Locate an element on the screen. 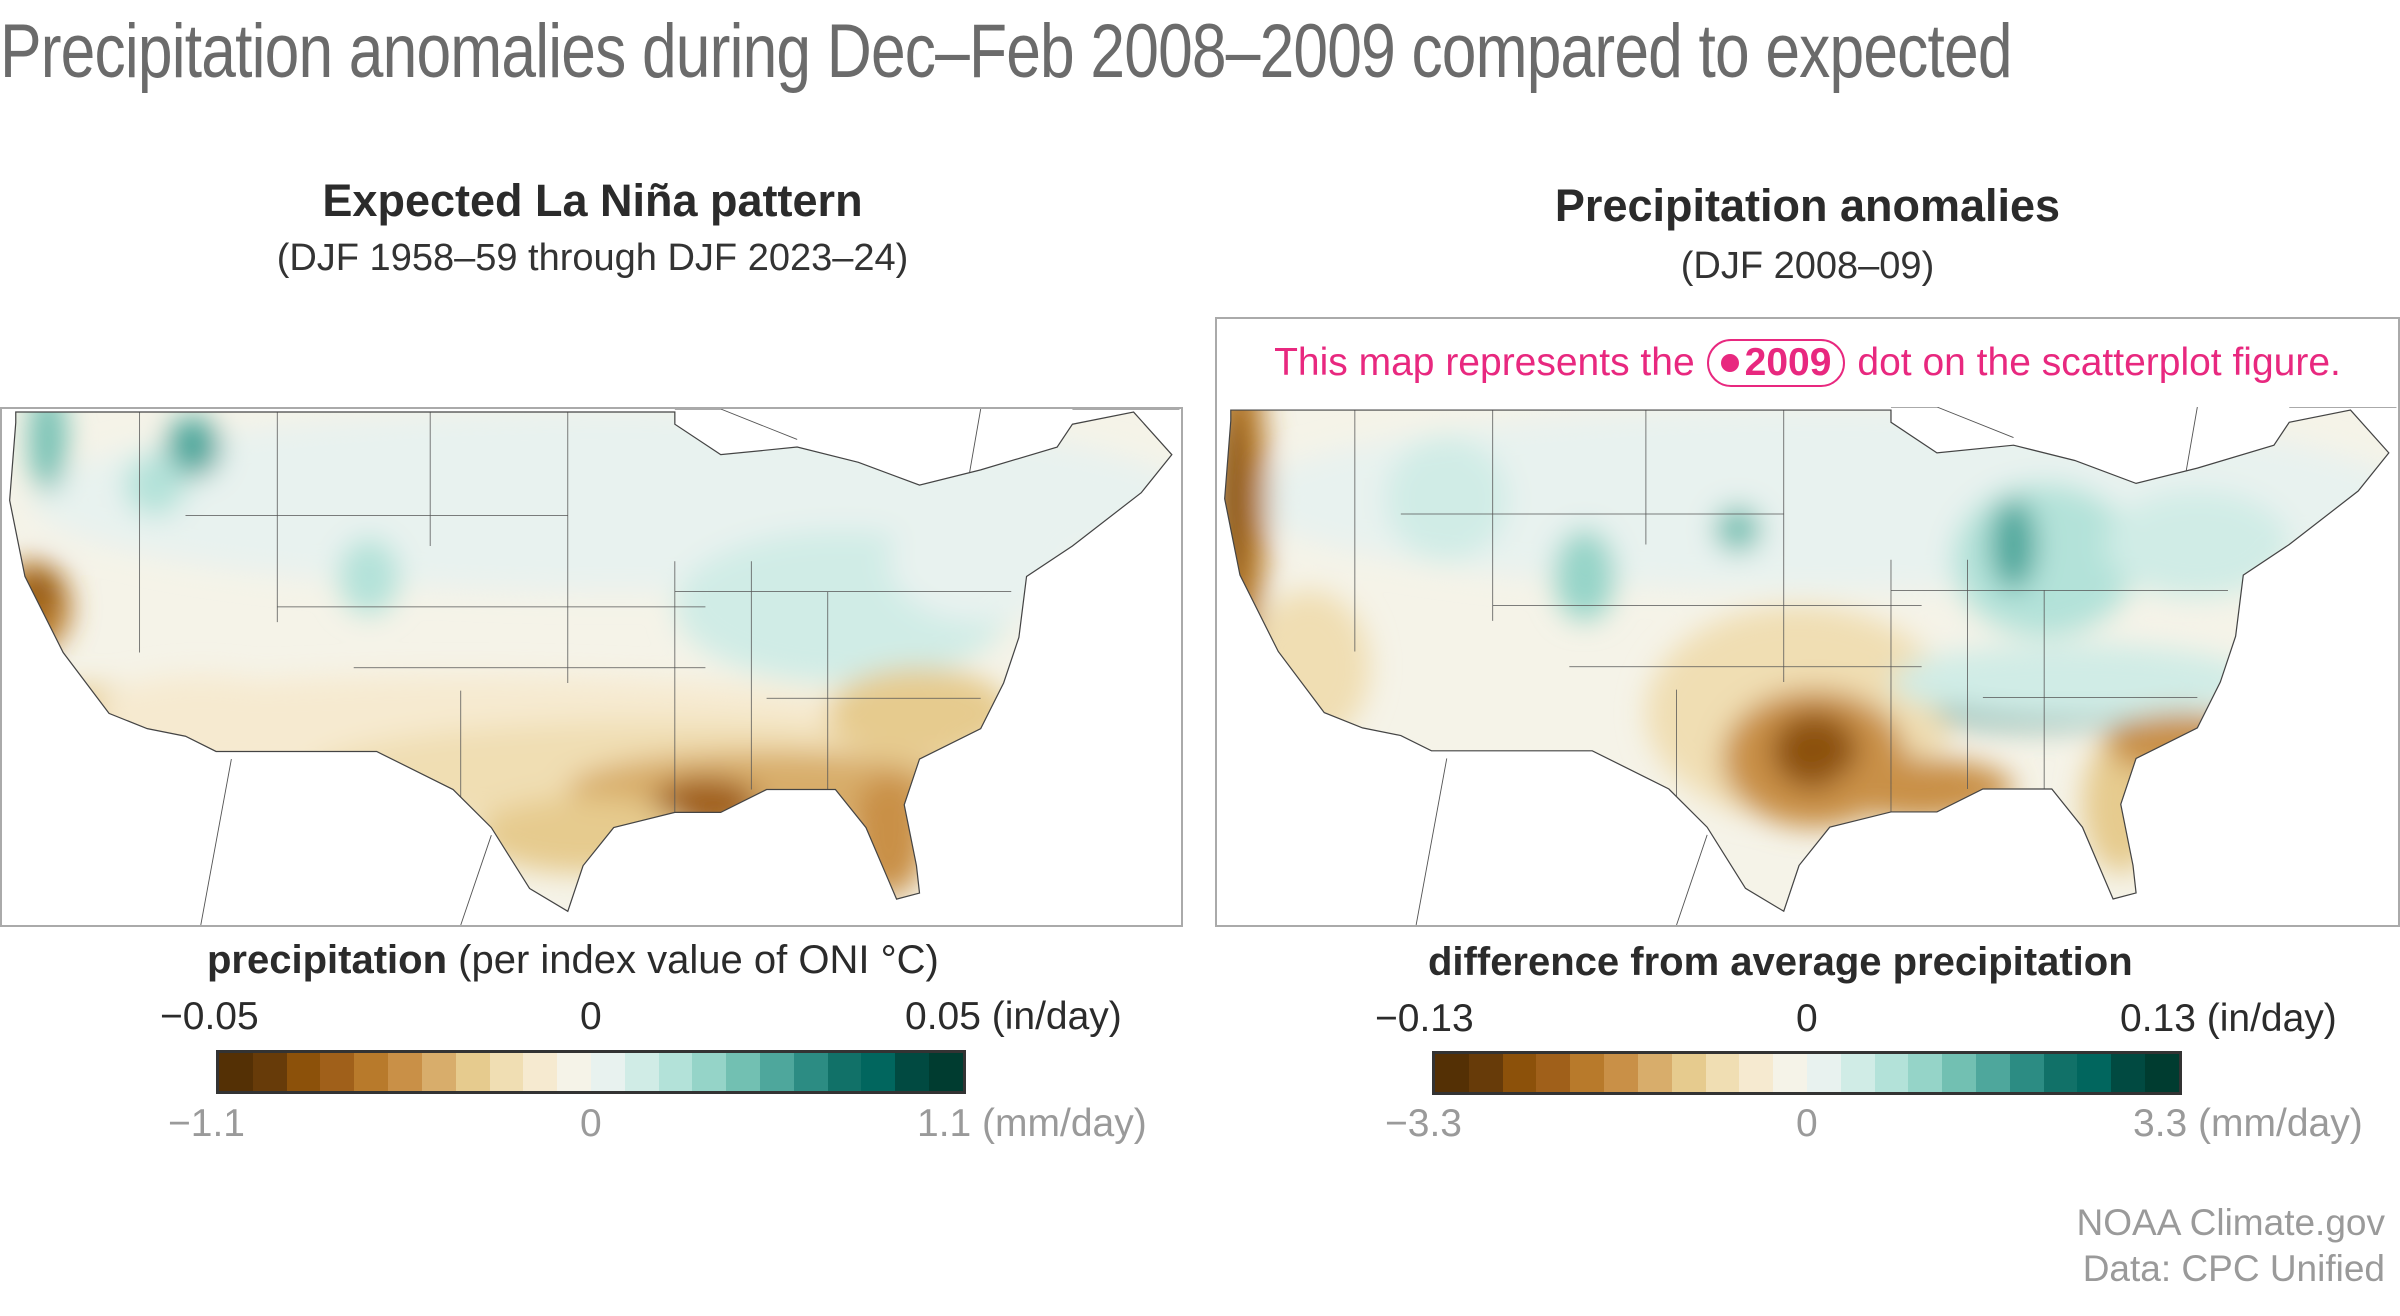 The image size is (2400, 1316). dot-icon is located at coordinates (1729, 363).